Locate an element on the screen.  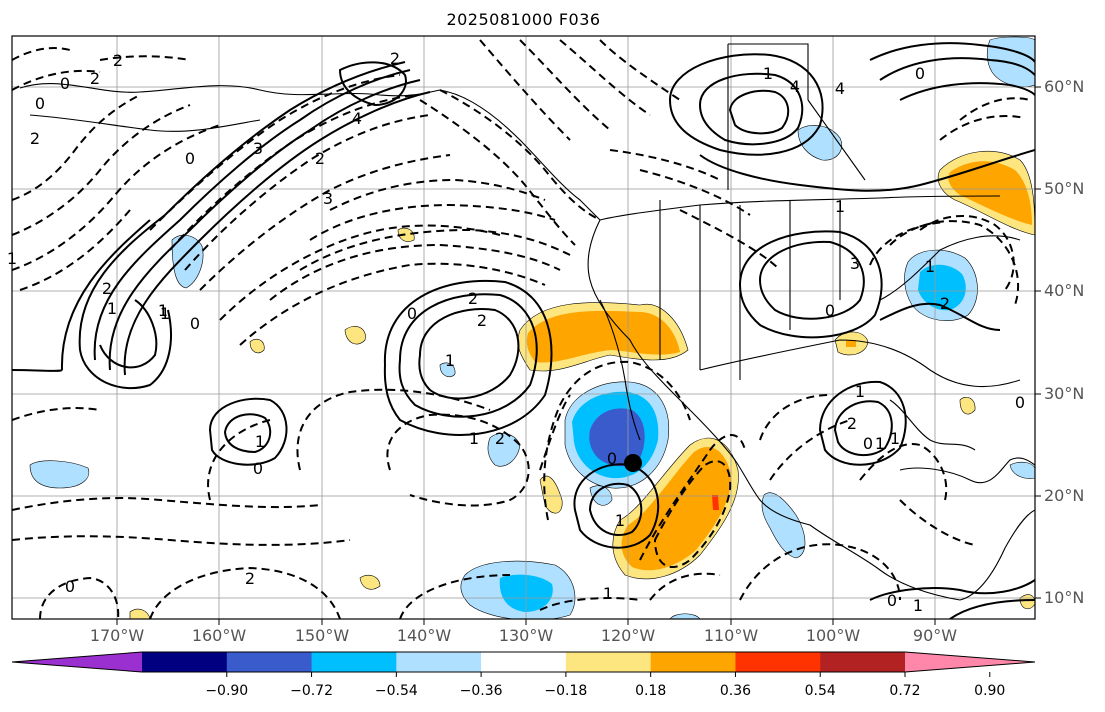
longitude-label: 150°W is located at coordinates (322, 635).